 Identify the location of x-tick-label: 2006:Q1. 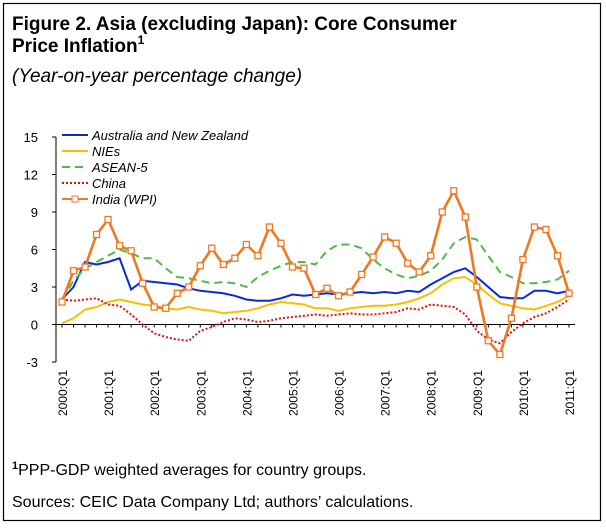
(340, 393).